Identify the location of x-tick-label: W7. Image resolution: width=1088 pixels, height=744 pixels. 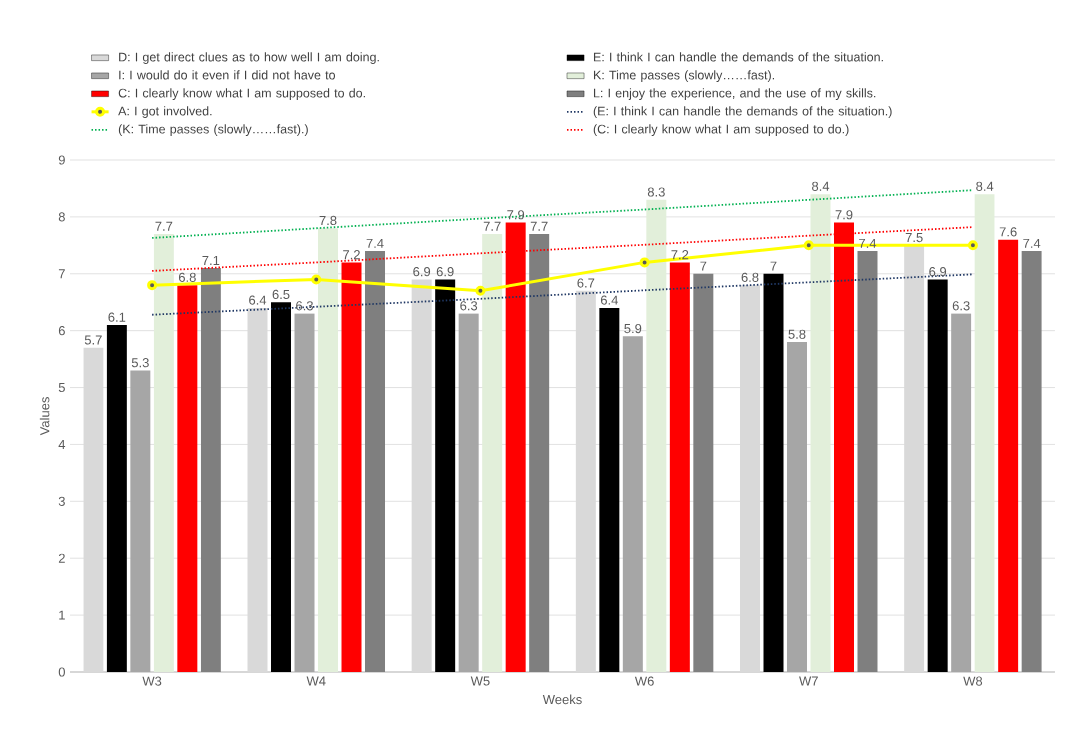
(808, 681).